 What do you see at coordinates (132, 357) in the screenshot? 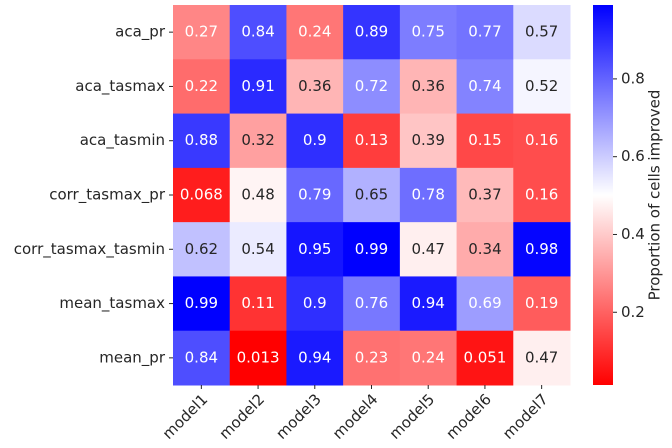
I see `y-tick-label: mean_pr` at bounding box center [132, 357].